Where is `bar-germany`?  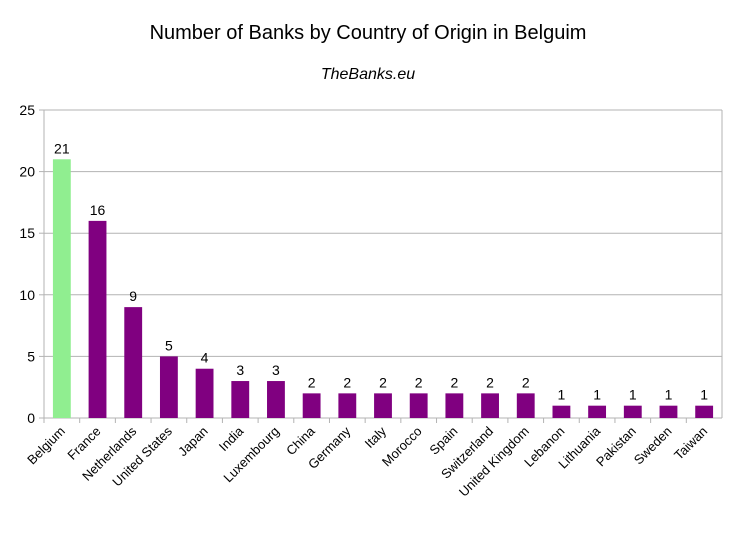
bar-germany is located at coordinates (347, 405).